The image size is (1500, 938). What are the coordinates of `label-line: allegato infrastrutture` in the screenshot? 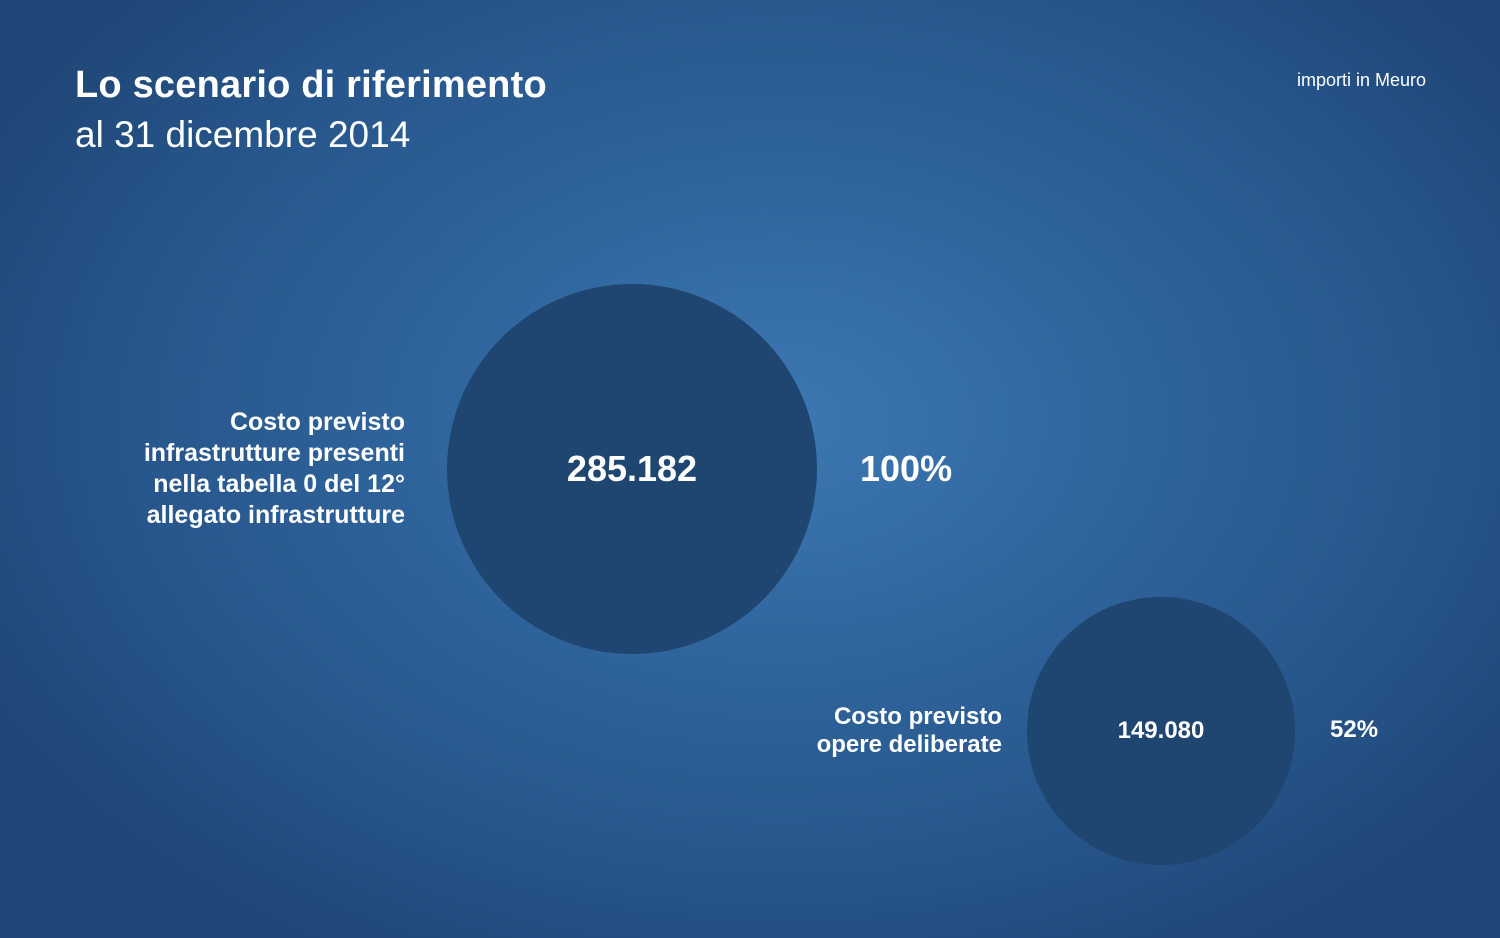 It's located at (275, 515).